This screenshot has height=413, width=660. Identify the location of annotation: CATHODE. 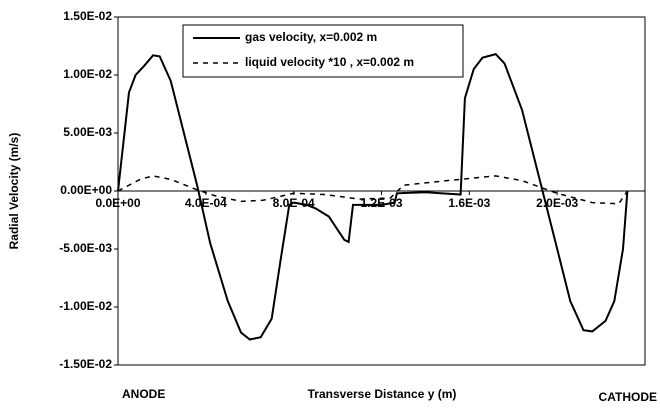
(628, 397).